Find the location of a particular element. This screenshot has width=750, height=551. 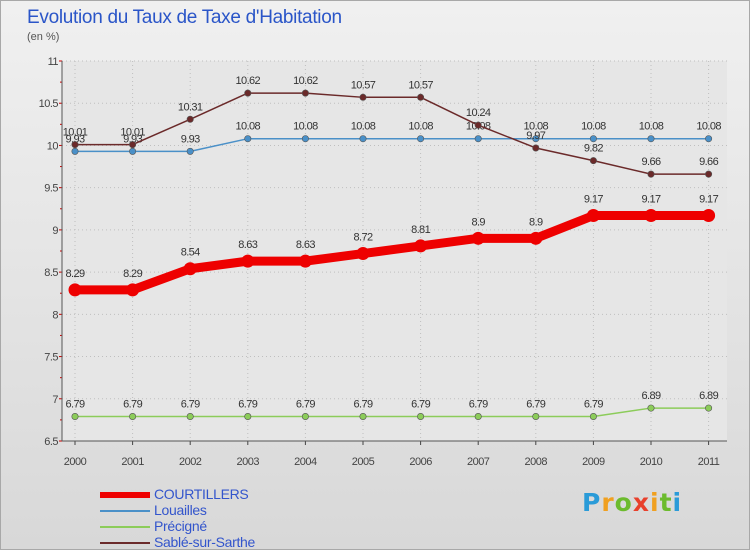

x-tick-label: 2004 is located at coordinates (305, 462).